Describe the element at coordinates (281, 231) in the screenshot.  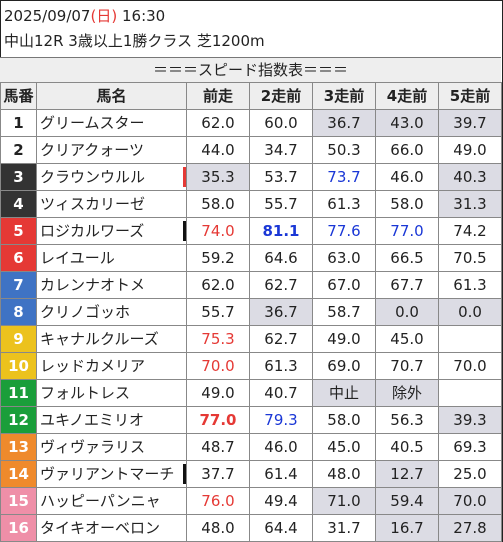
I see `speed-index-2-races-ago: 81.1` at that location.